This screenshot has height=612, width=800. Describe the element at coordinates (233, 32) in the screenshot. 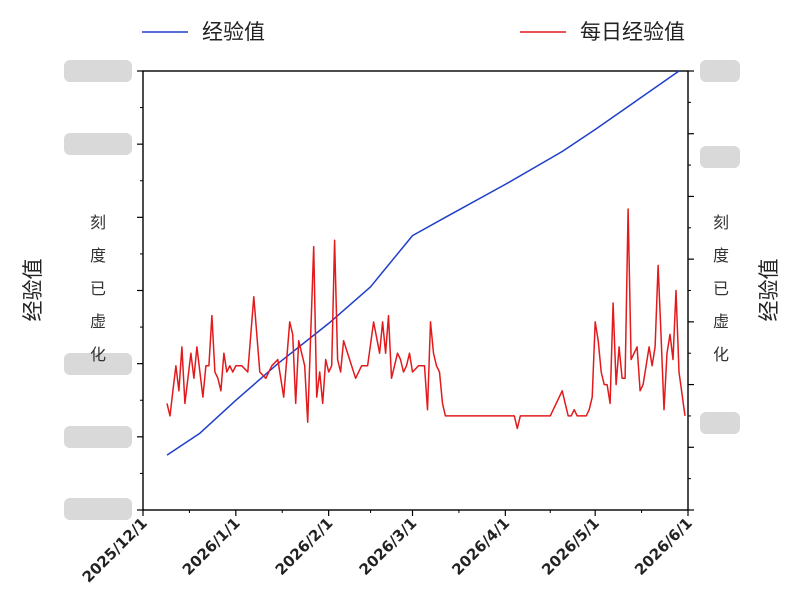

I see `legend-label-exp: 经验值` at that location.